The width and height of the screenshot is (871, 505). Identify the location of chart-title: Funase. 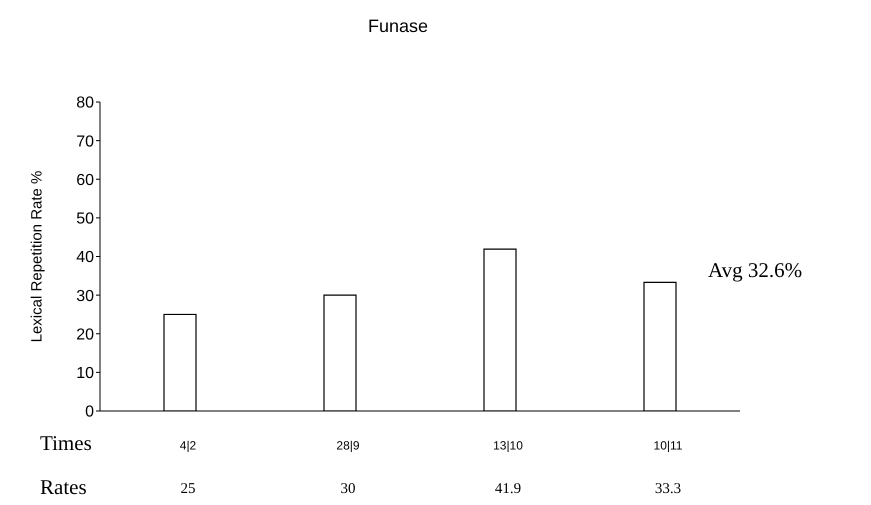
(398, 26).